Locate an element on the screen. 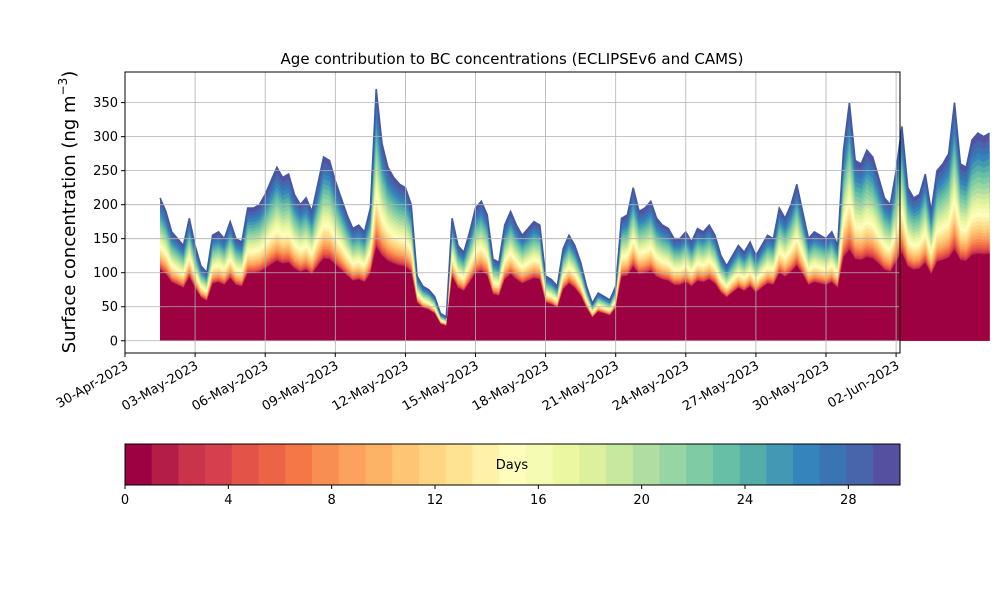  y-tick-label: 300 is located at coordinates (105, 137).